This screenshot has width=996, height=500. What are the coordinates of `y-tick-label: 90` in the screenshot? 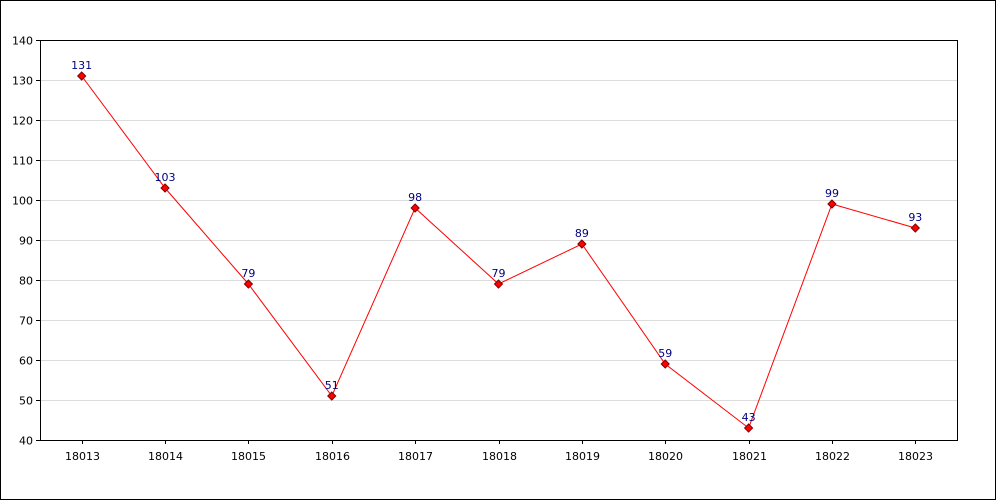 It's located at (26, 241).